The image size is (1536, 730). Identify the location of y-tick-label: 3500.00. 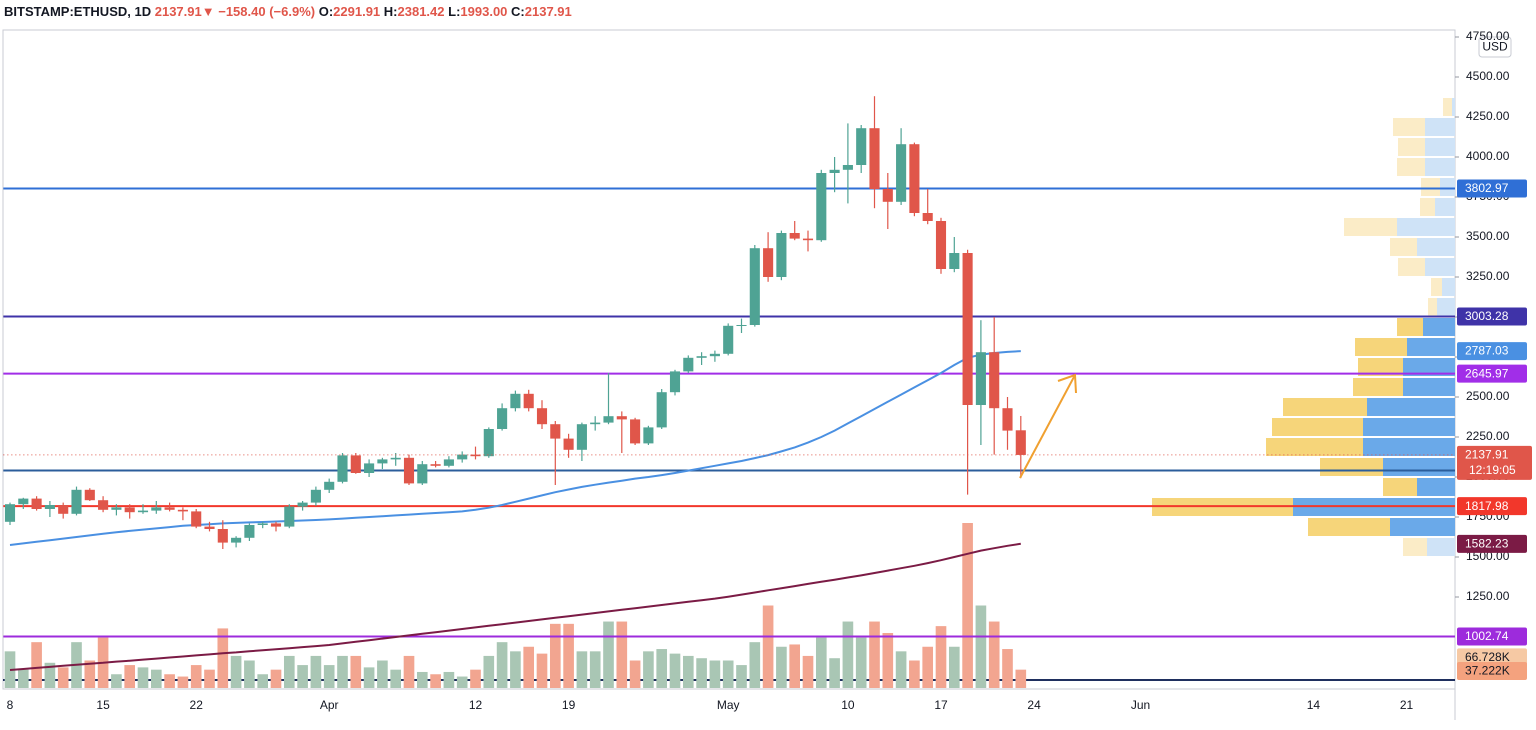
(1488, 236).